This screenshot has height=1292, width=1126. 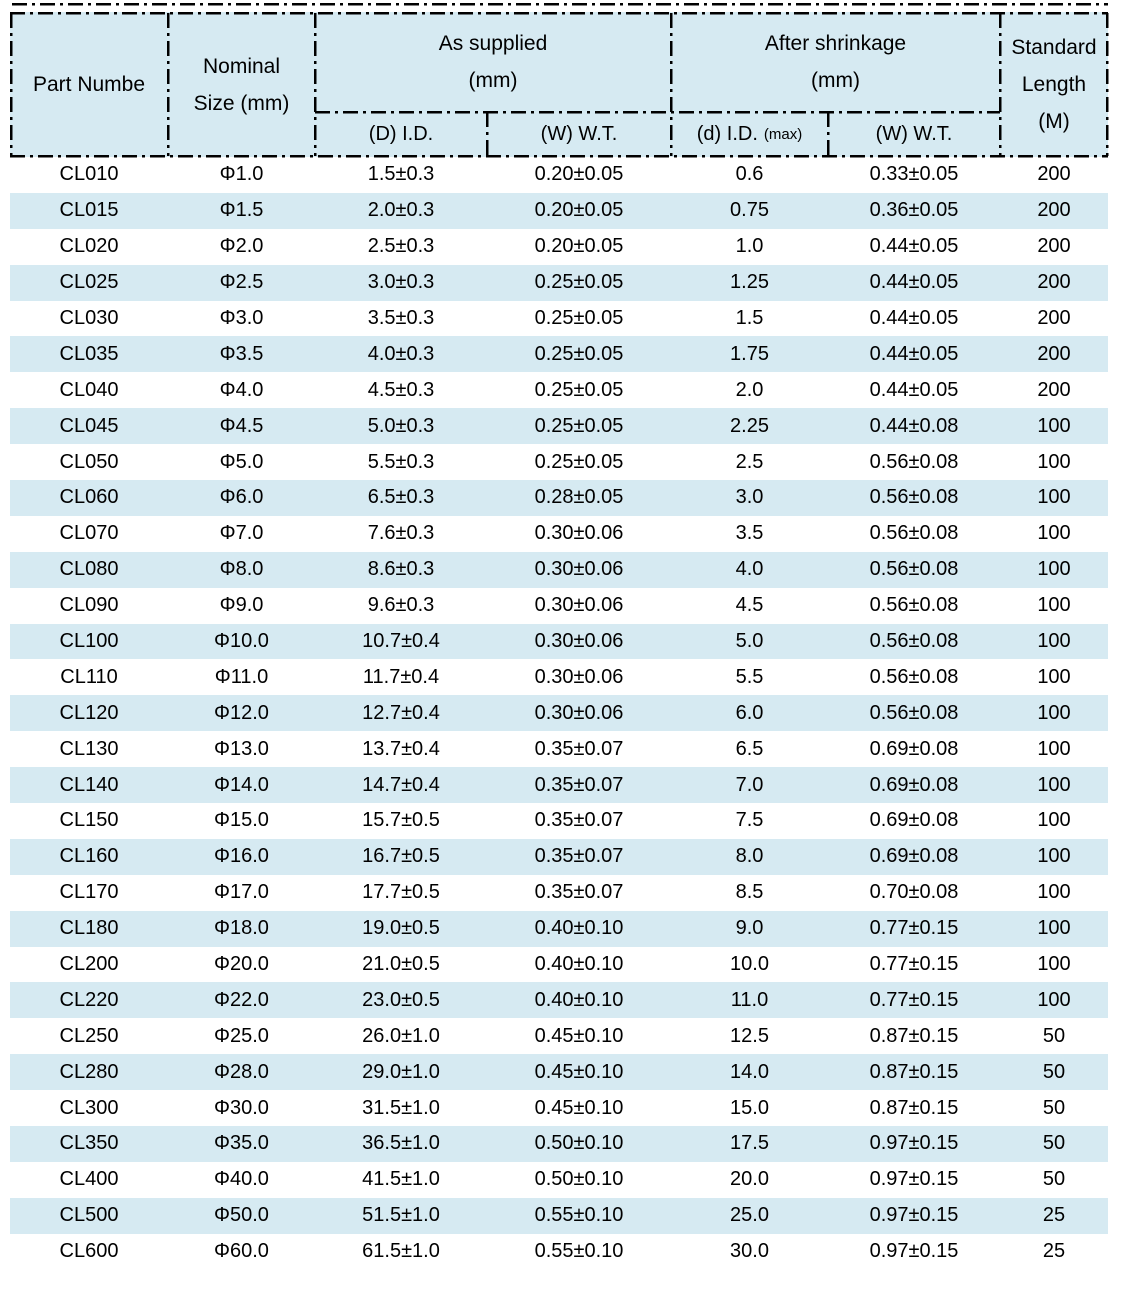 I want to click on table-row: CL040 Φ4.0 4.5±0.3 0.25±0.05 2.0 0.44±0.05 200, so click(x=559, y=390).